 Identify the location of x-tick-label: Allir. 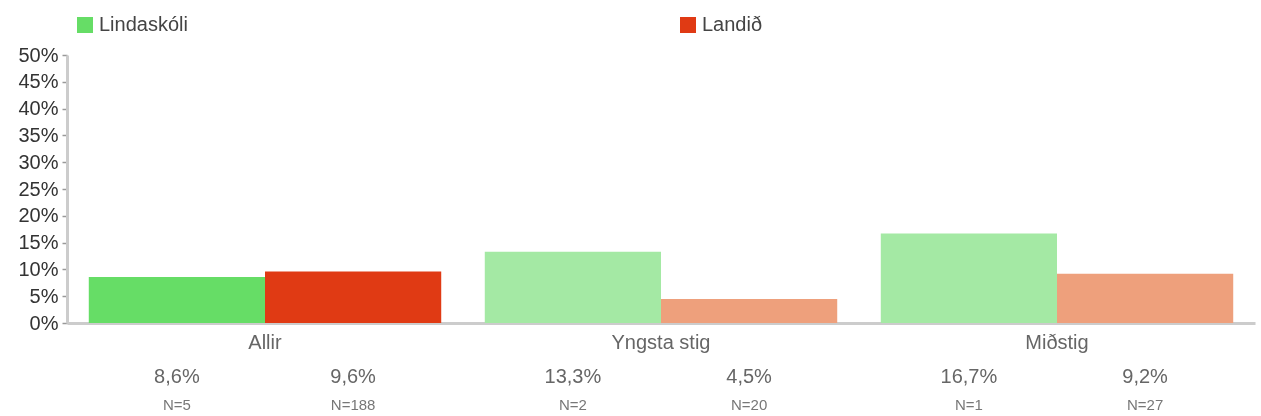
(265, 341).